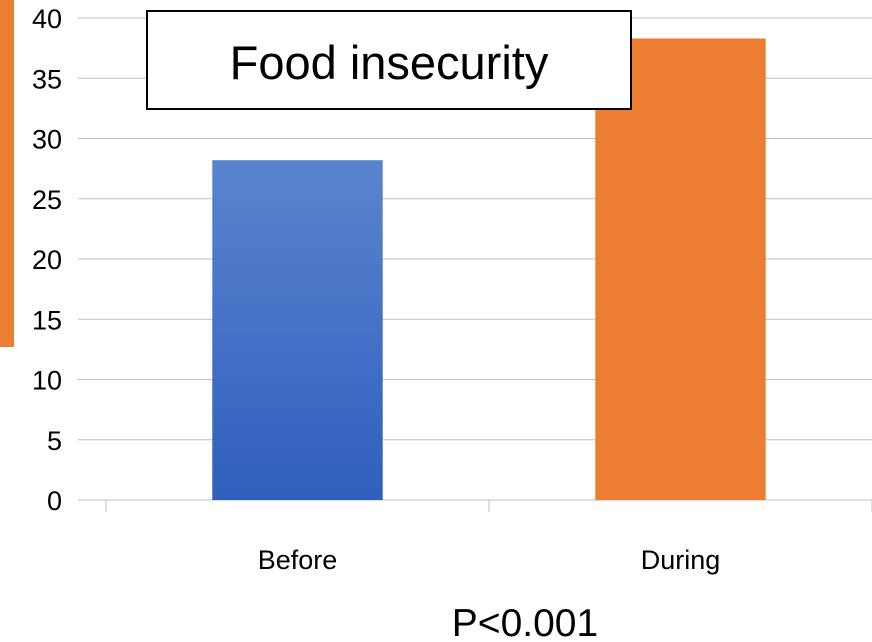 The image size is (872, 642). Describe the element at coordinates (47, 200) in the screenshot. I see `y-tick-label: 25` at that location.